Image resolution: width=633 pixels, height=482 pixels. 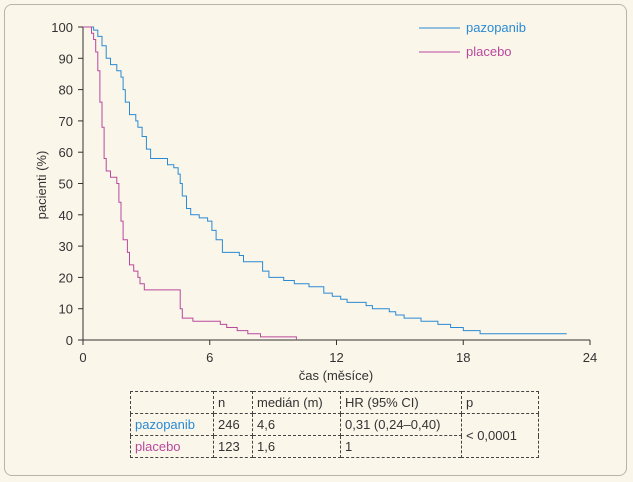 What do you see at coordinates (296, 402) in the screenshot?
I see `table-header-cell: medián (m)` at bounding box center [296, 402].